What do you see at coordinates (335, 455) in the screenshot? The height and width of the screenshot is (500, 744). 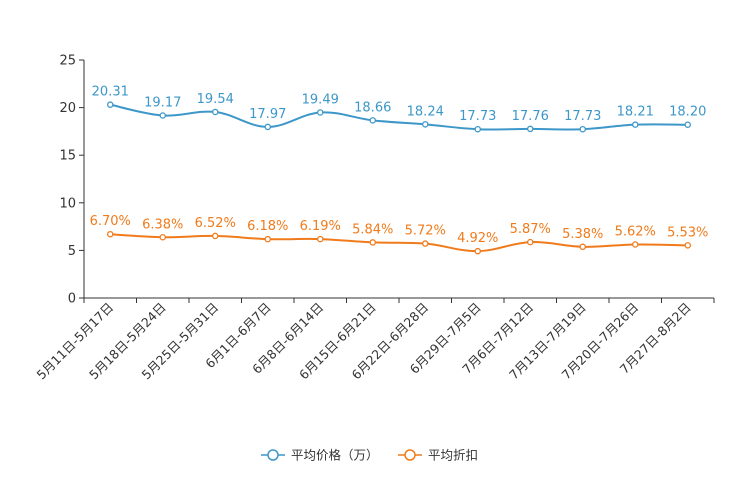 I see `legend-label: 平均价格（万）` at bounding box center [335, 455].